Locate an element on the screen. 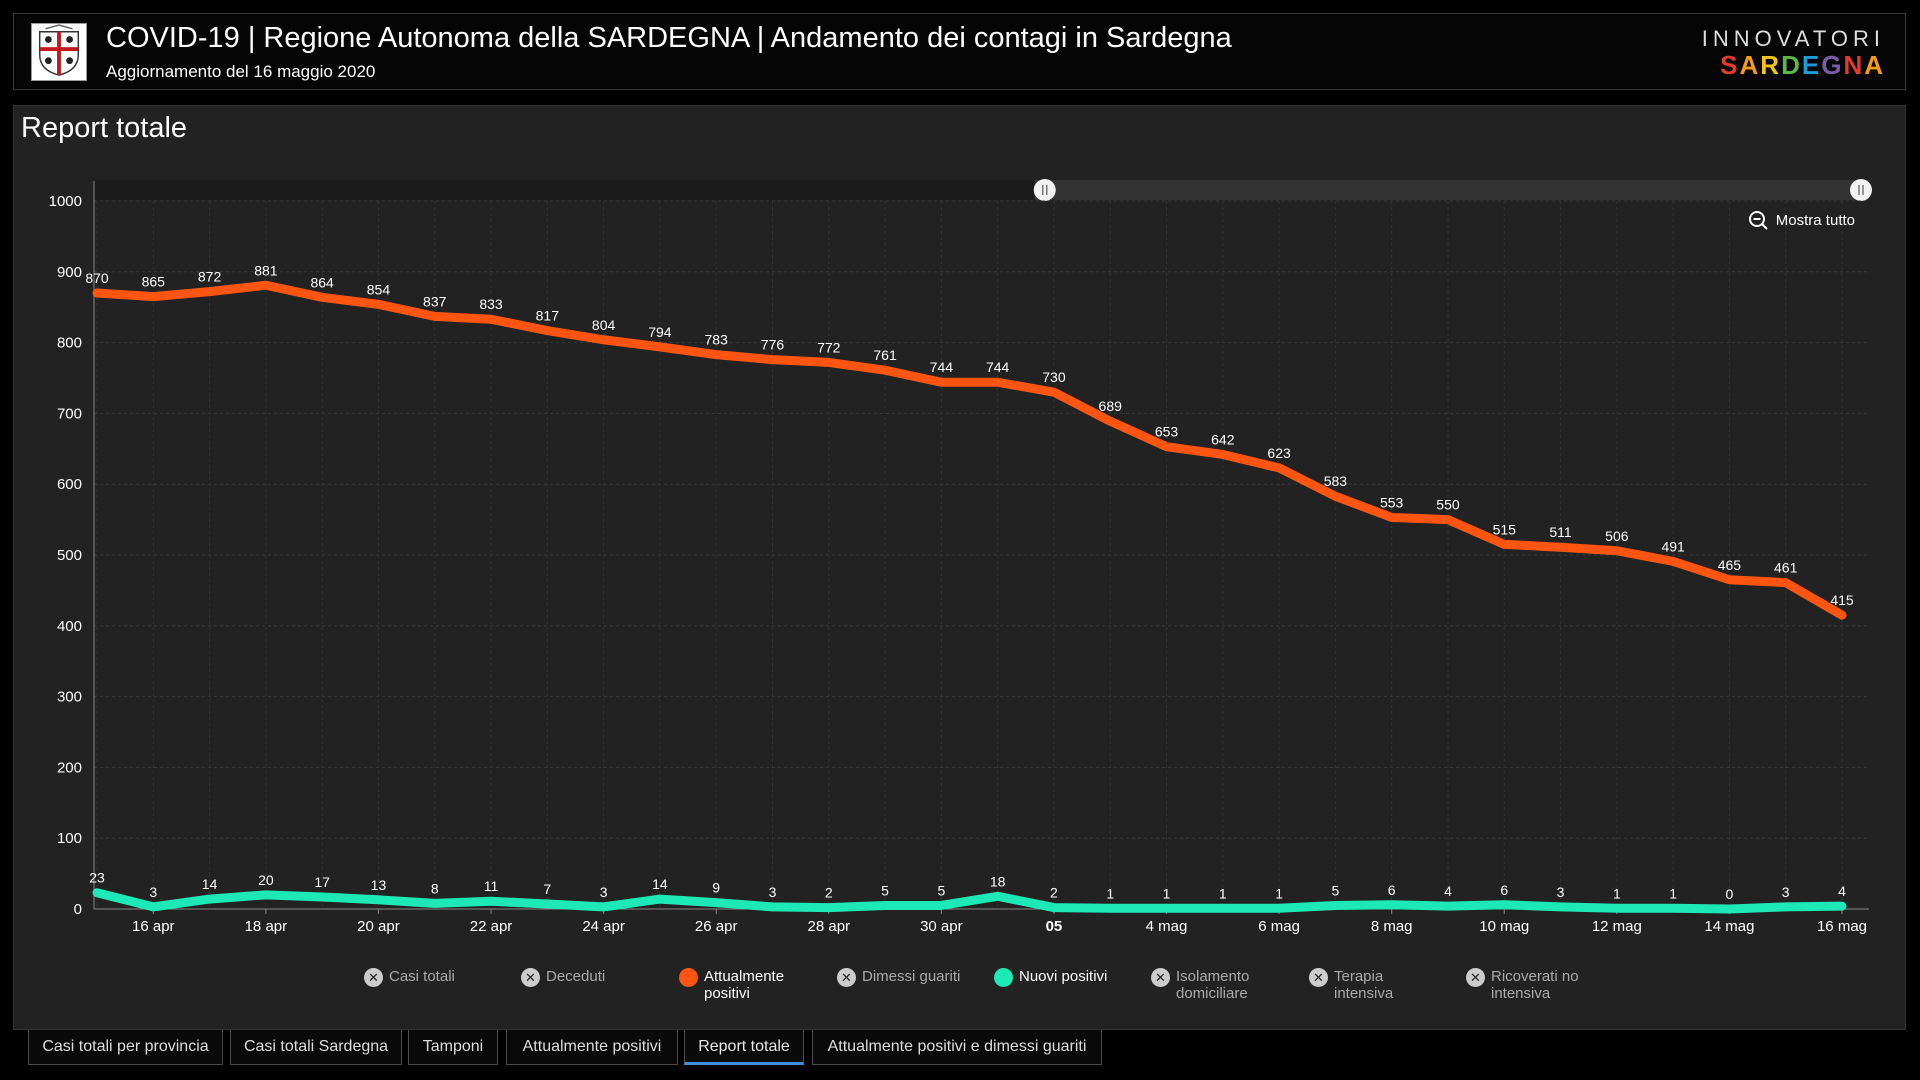 The width and height of the screenshot is (1920, 1080). y-tick-label: 100 is located at coordinates (69, 838).